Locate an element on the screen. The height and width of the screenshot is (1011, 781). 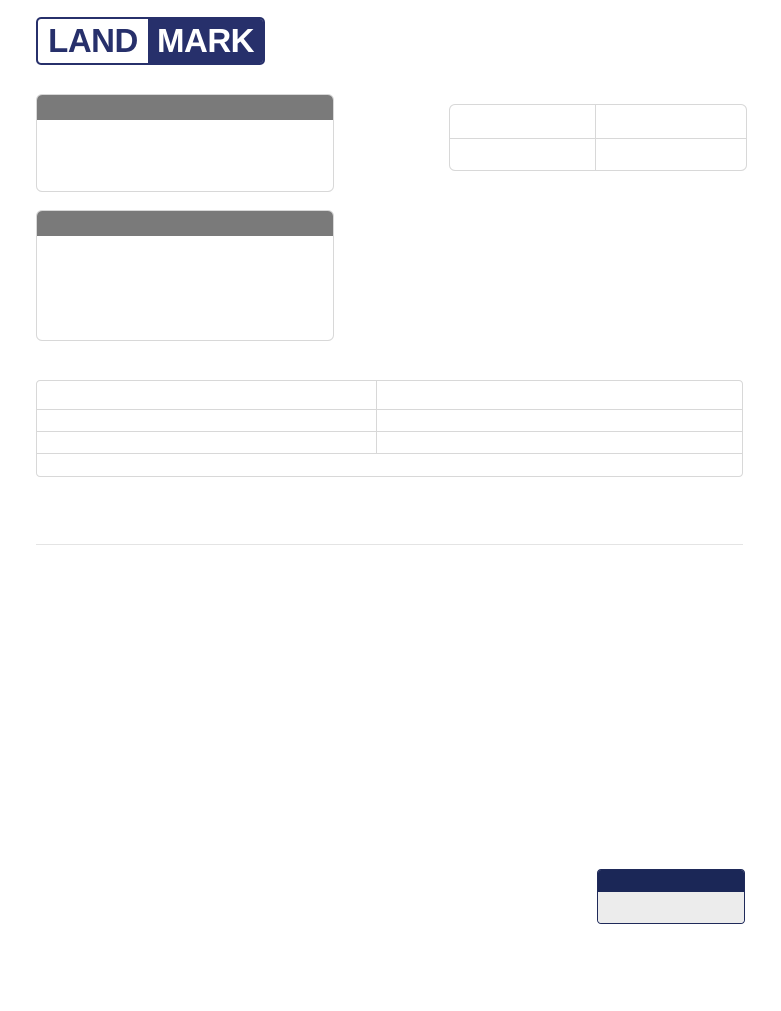
logo-mark-text: MARK is located at coordinates (205, 41).